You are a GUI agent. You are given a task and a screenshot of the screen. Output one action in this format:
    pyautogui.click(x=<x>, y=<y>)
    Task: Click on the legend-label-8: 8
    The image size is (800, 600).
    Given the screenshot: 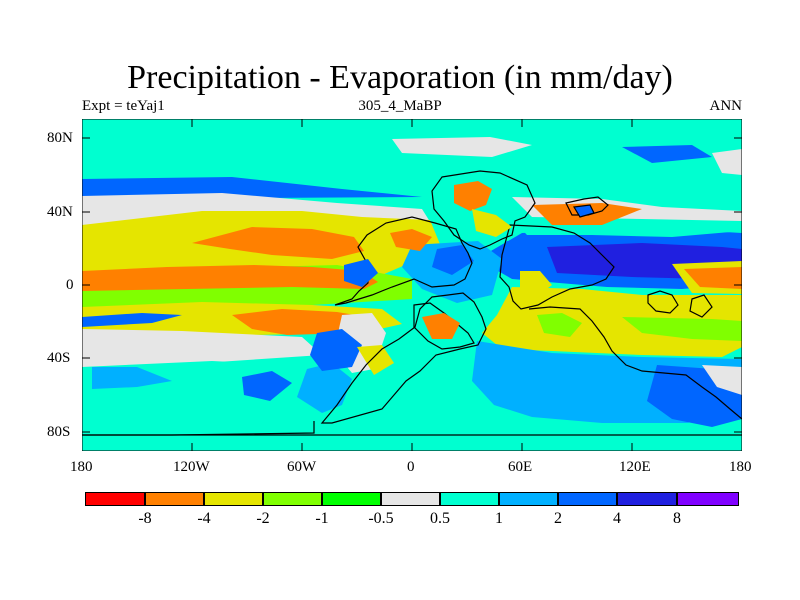 What is the action you would take?
    pyautogui.click(x=677, y=518)
    